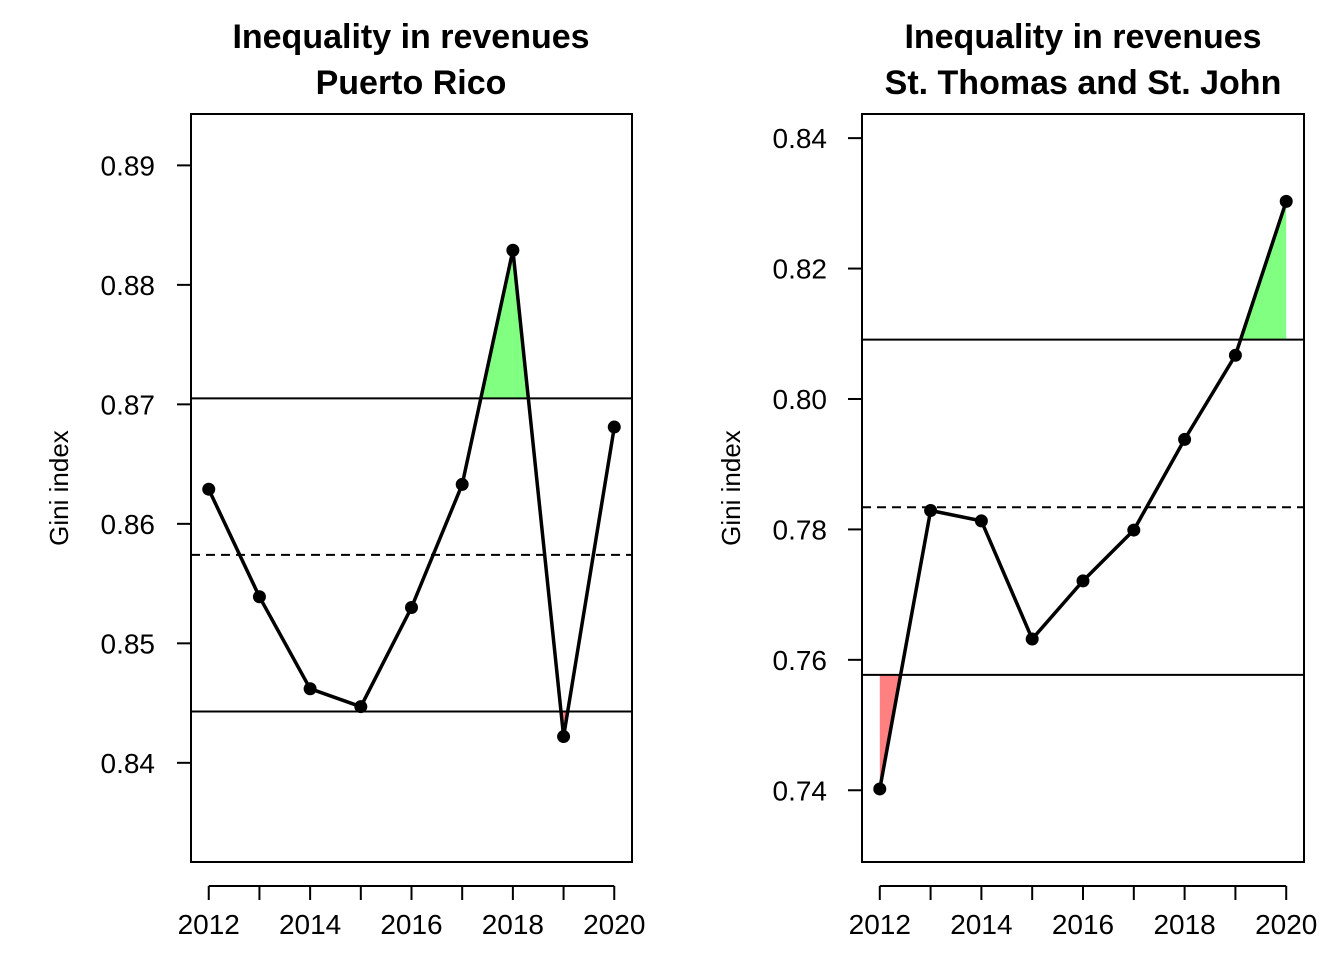 The image size is (1344, 960). I want to click on y-tick-label: 0.76, so click(800, 660).